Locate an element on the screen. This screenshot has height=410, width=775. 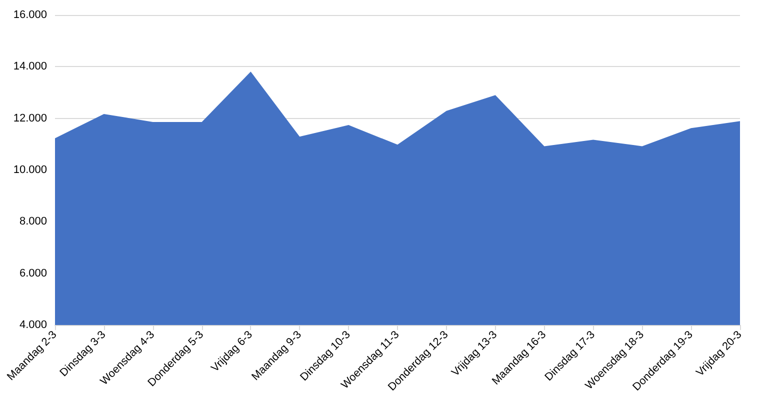
y-tick-label: 14.000 is located at coordinates (30, 66).